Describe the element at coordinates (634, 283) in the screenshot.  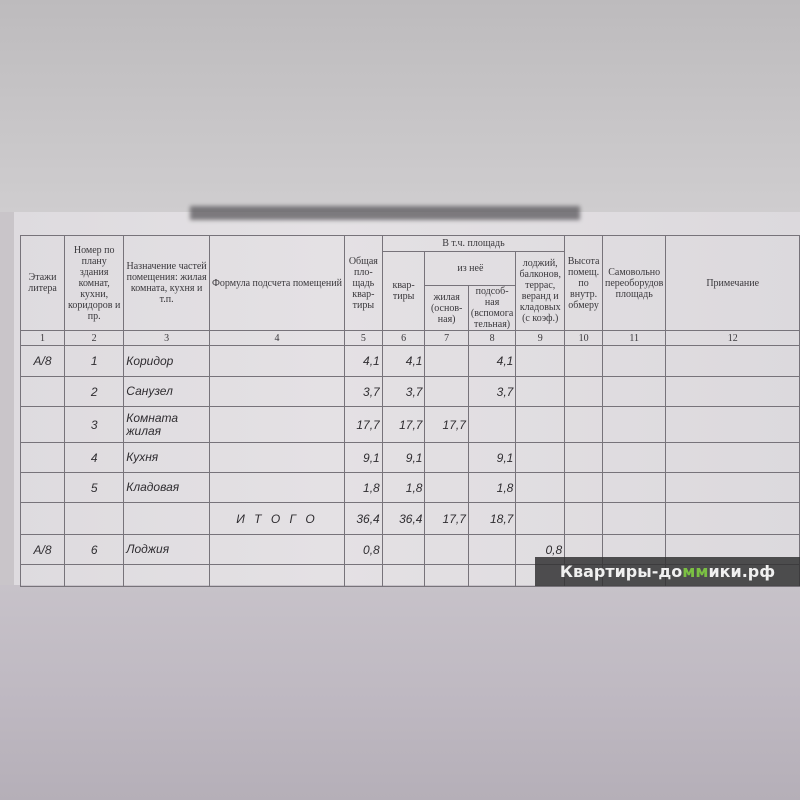
I see `header-unauthorized: Самовольно переоборудов площадь` at that location.